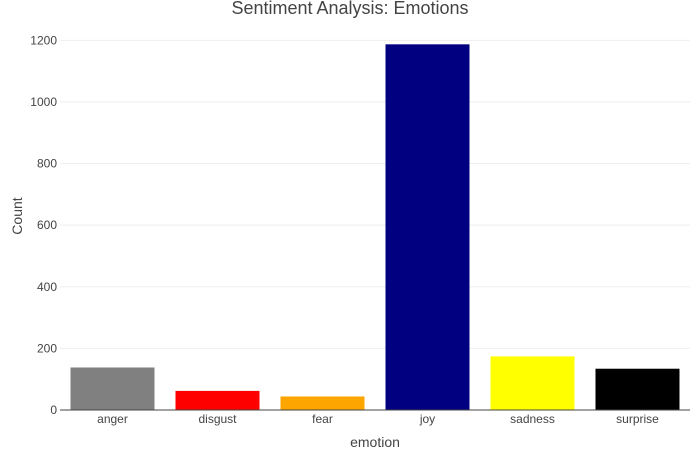 This screenshot has height=450, width=700. What do you see at coordinates (47, 287) in the screenshot?
I see `y-tick-label: 400` at bounding box center [47, 287].